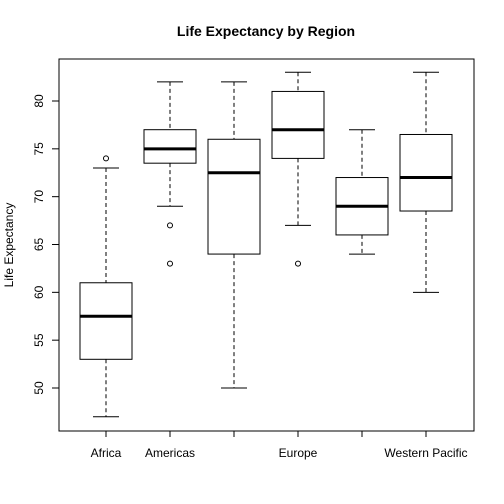 This screenshot has width=504, height=504. What do you see at coordinates (39, 388) in the screenshot?
I see `y-tick-label: 50` at bounding box center [39, 388].